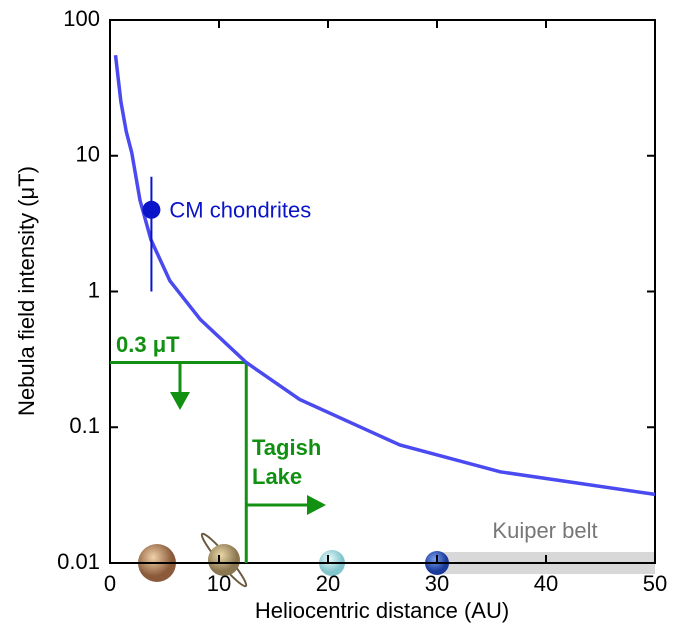  Describe the element at coordinates (293, 560) in the screenshot. I see `planets` at that location.